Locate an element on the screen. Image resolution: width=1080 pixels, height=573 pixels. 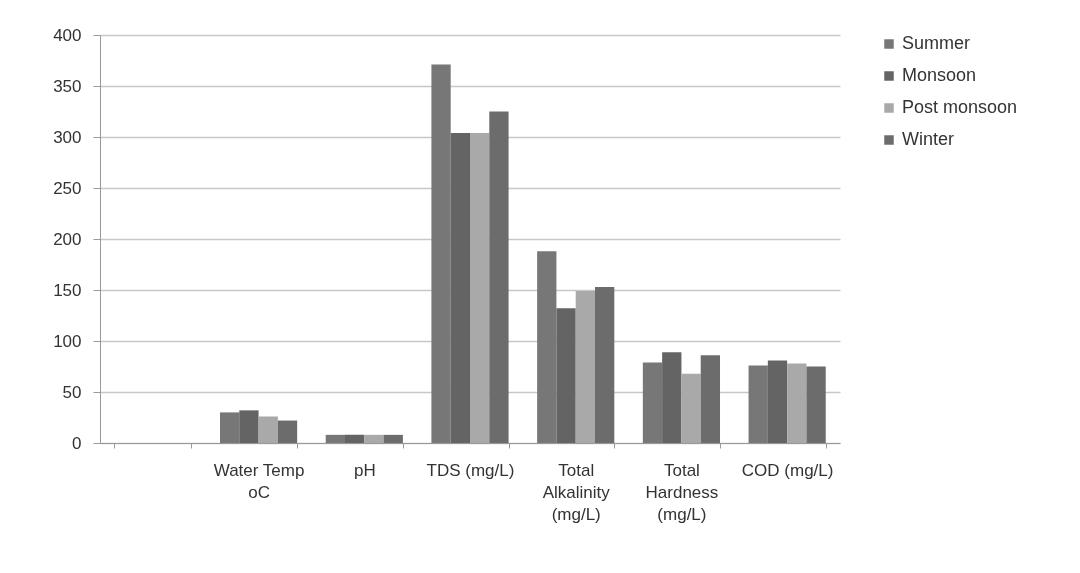
x-tick-label: Total Hardness (mg/L) is located at coordinates (682, 492).